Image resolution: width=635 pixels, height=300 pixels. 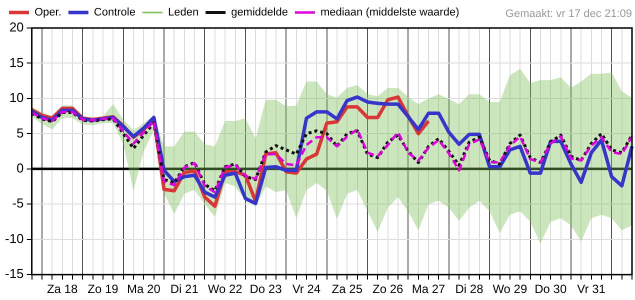 I want to click on x-tick-label: Di 21, so click(x=184, y=289).